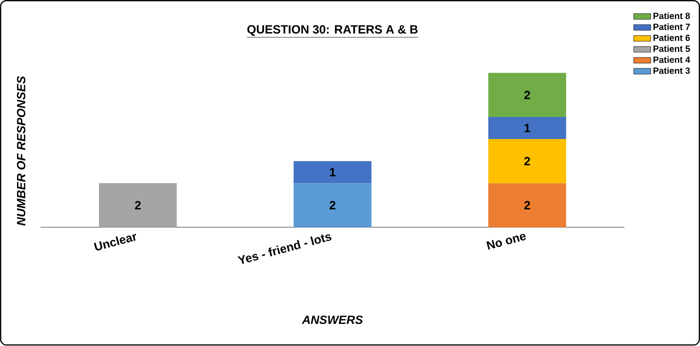  What do you see at coordinates (332, 320) in the screenshot?
I see `x-axis-title: ANSWERS` at bounding box center [332, 320].